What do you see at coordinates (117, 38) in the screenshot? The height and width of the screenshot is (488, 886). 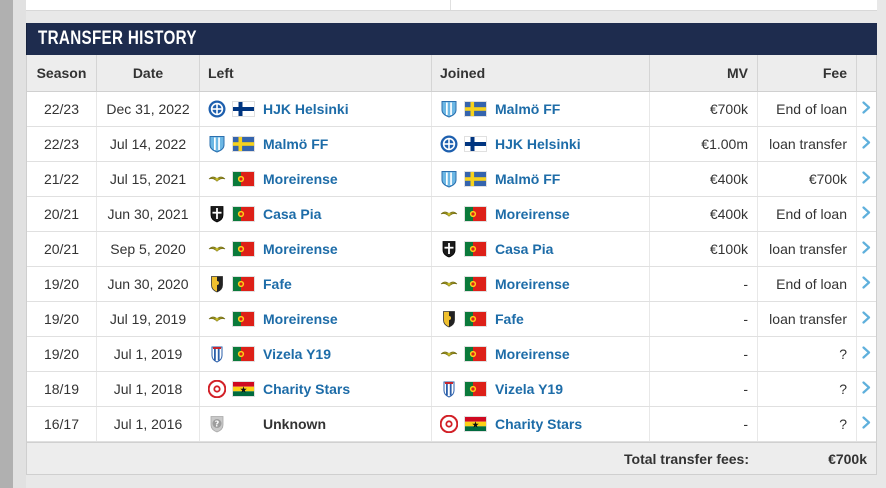 I see `module-title: TRANSFER HISTORY` at bounding box center [117, 38].